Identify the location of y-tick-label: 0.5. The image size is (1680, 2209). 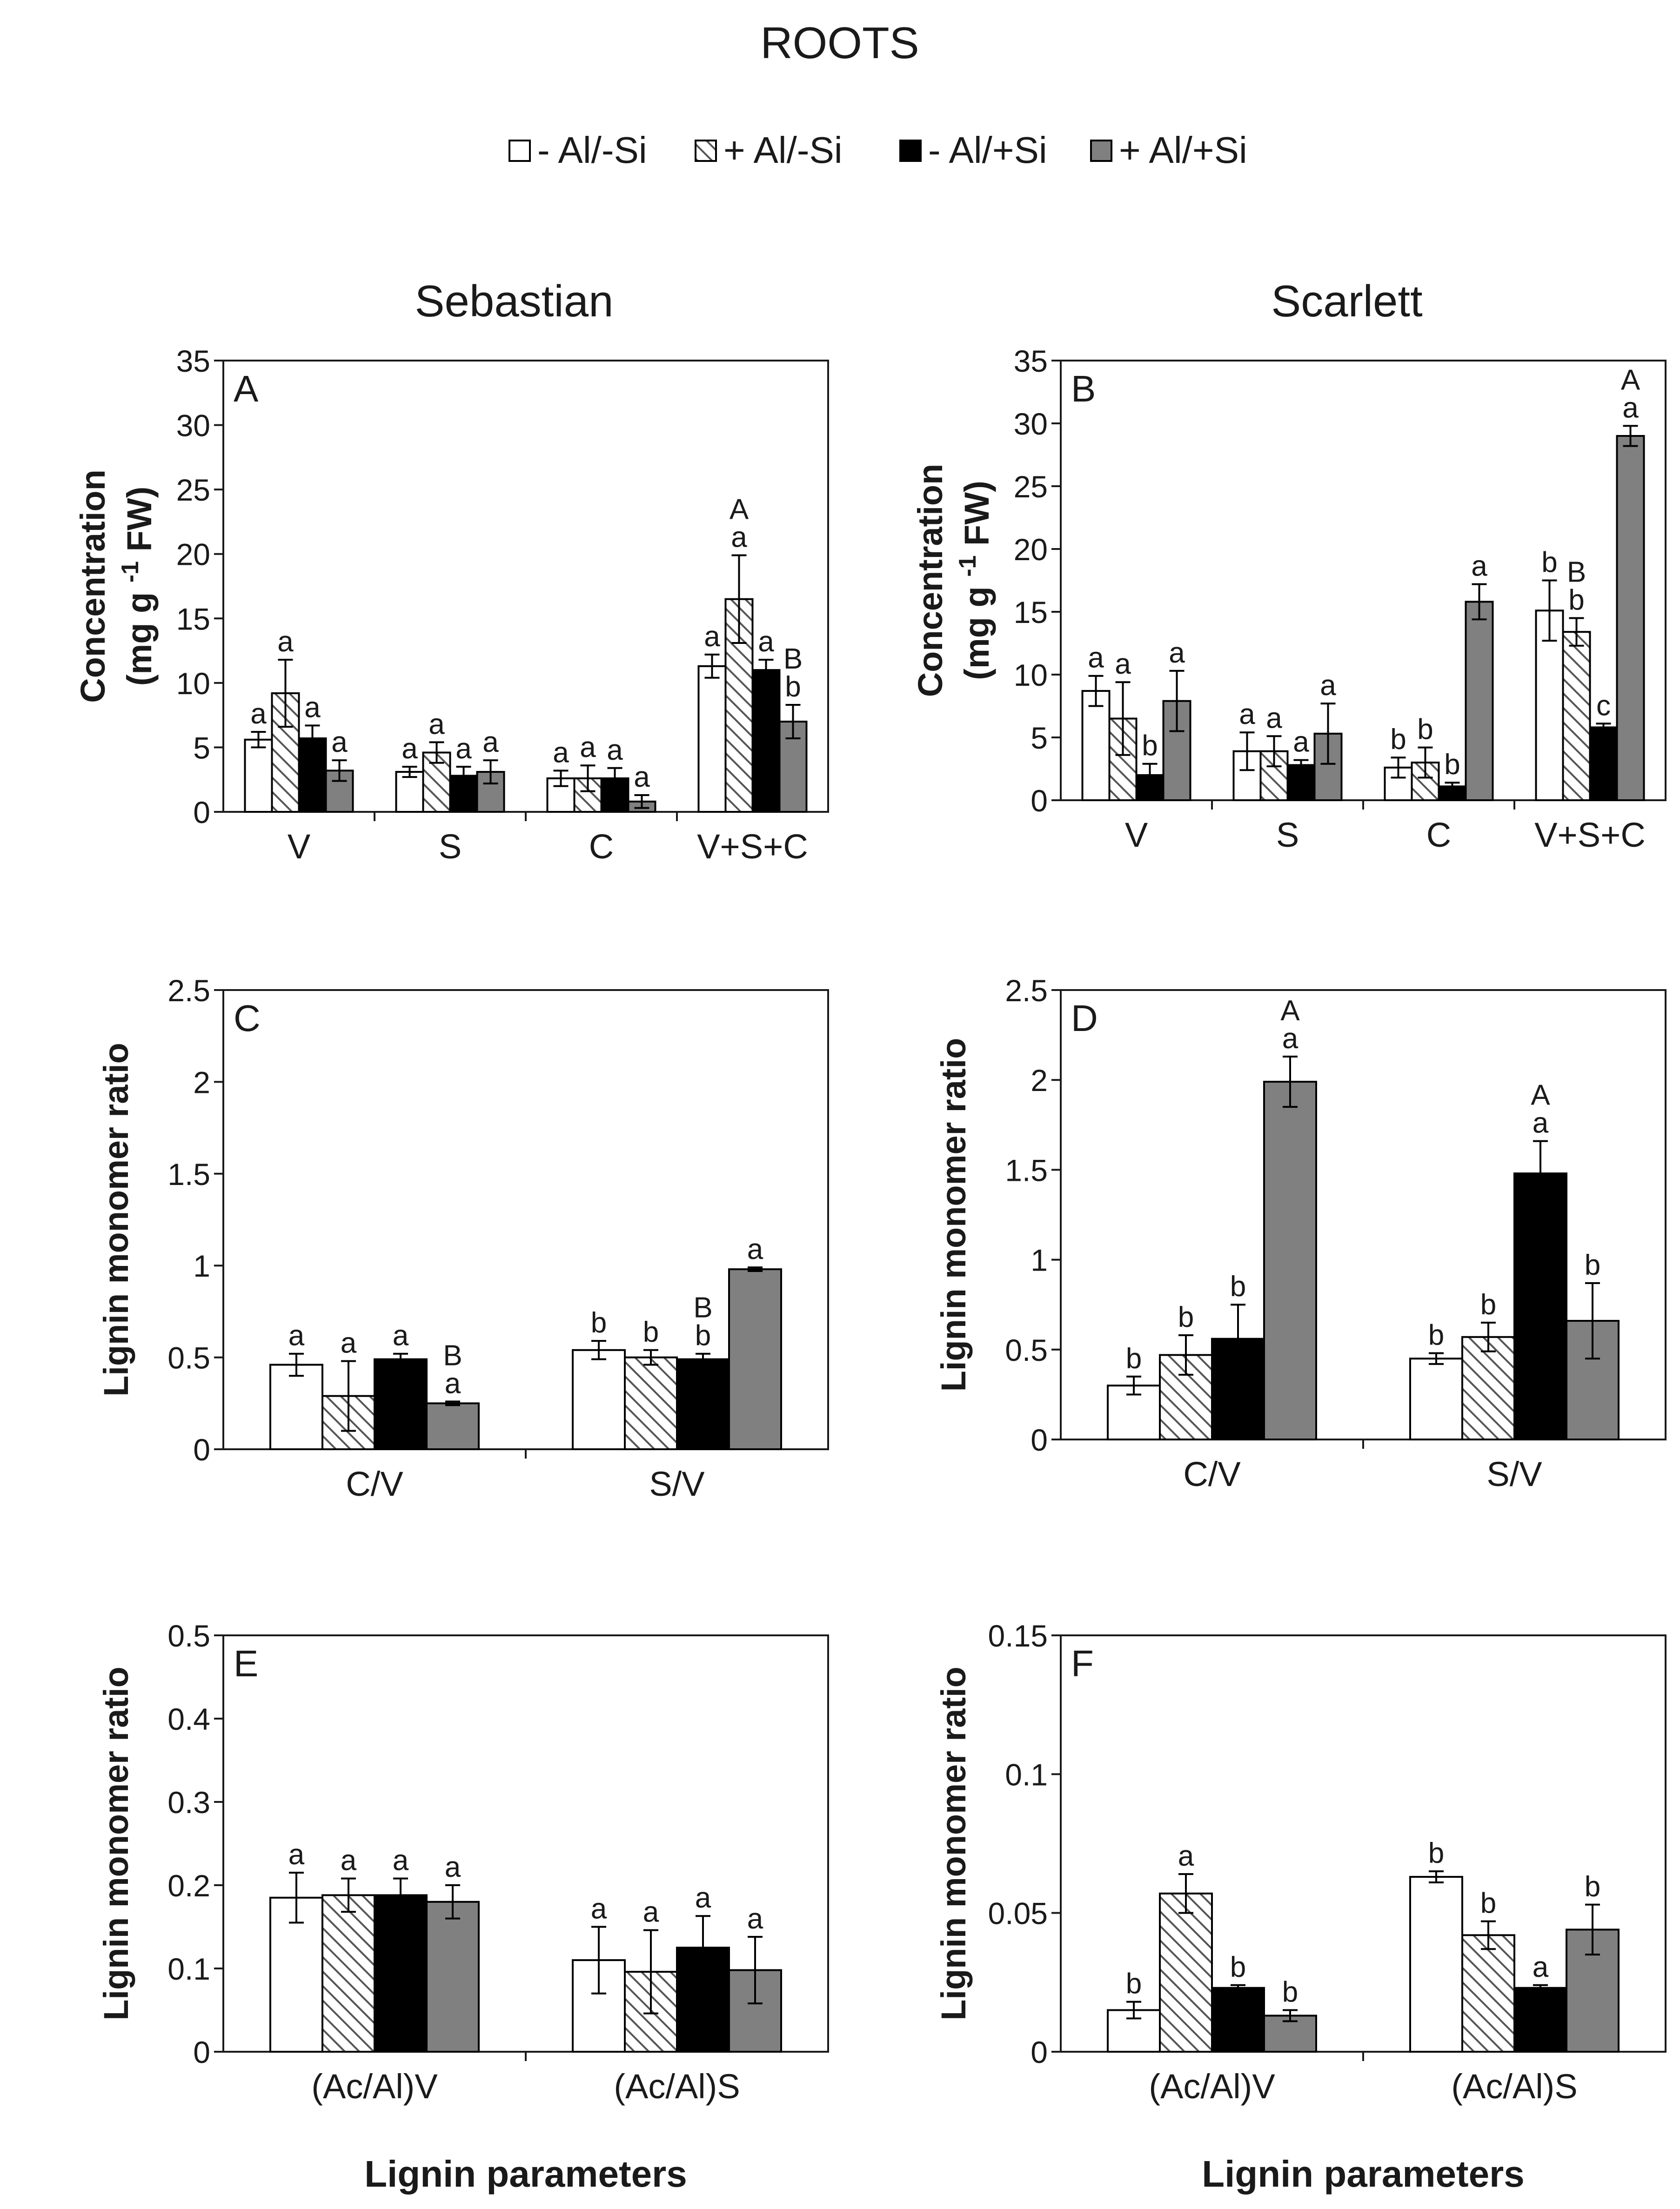
(188, 1358).